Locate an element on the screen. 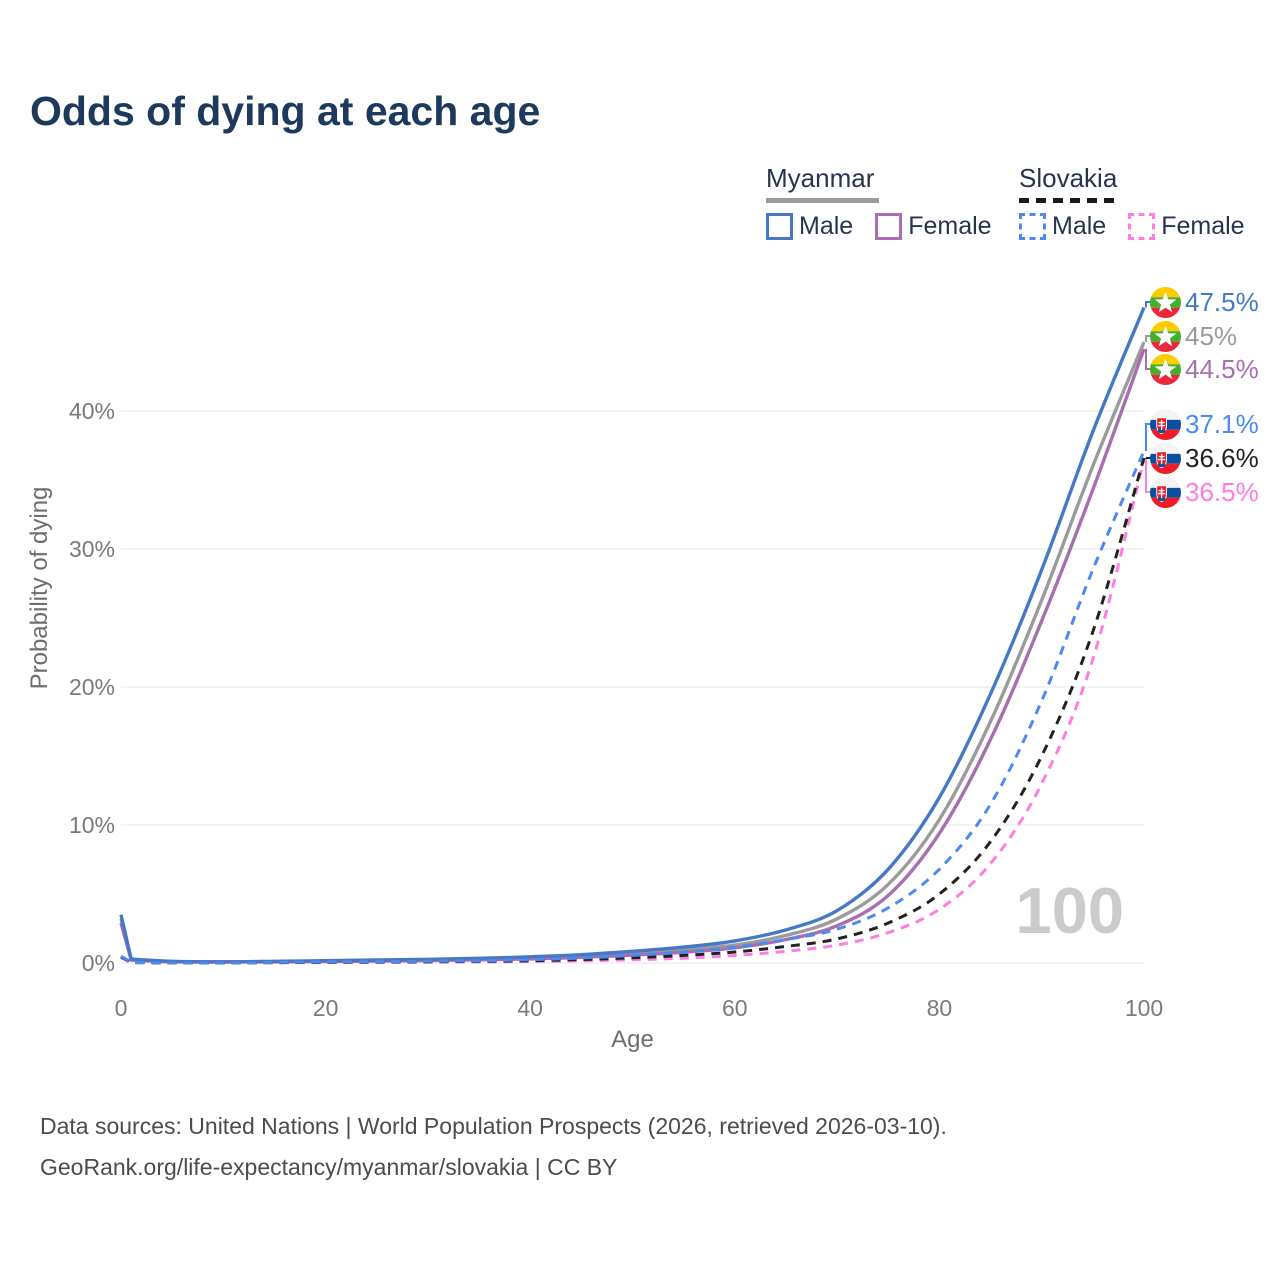  x-tick-label: 0 is located at coordinates (121, 1008).